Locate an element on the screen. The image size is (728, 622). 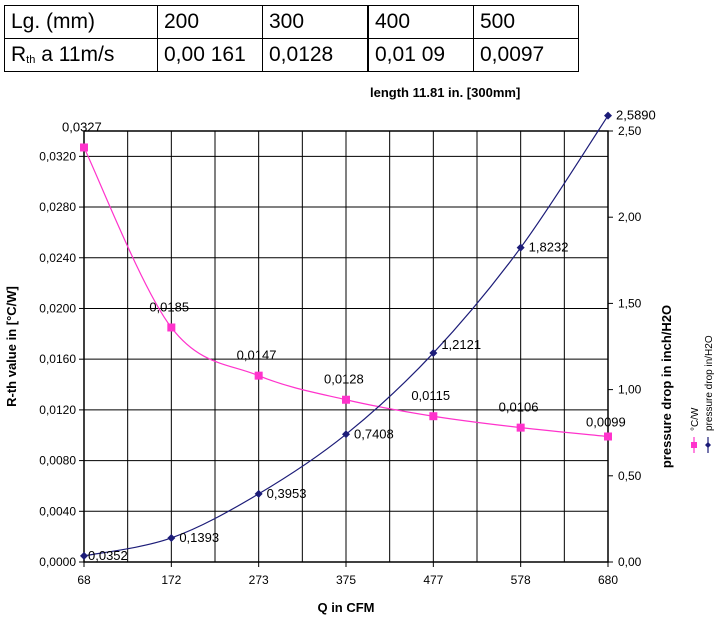
y-tick-label: 0,0200 is located at coordinates (57, 308).